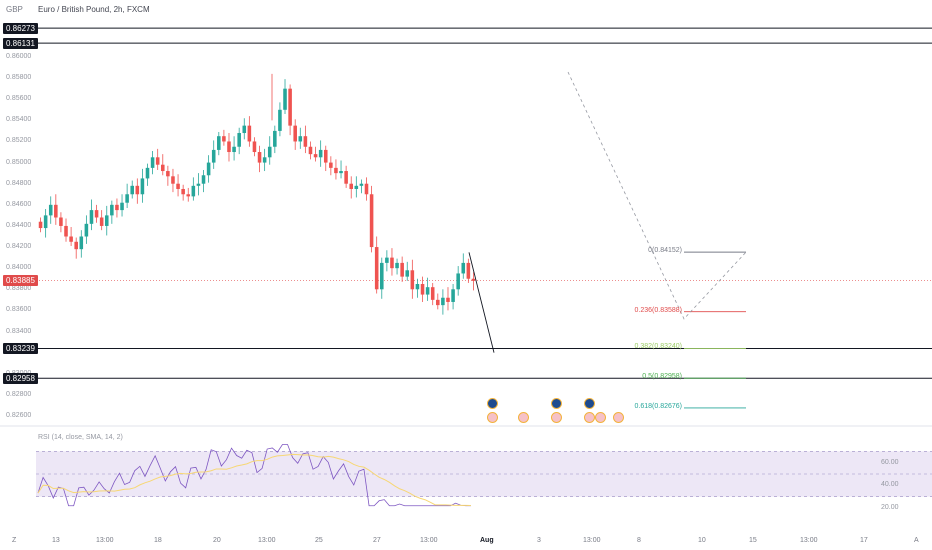 Image resolution: width=932 pixels, height=550 pixels. What do you see at coordinates (14, 540) in the screenshot?
I see `corner-left: Z` at bounding box center [14, 540].